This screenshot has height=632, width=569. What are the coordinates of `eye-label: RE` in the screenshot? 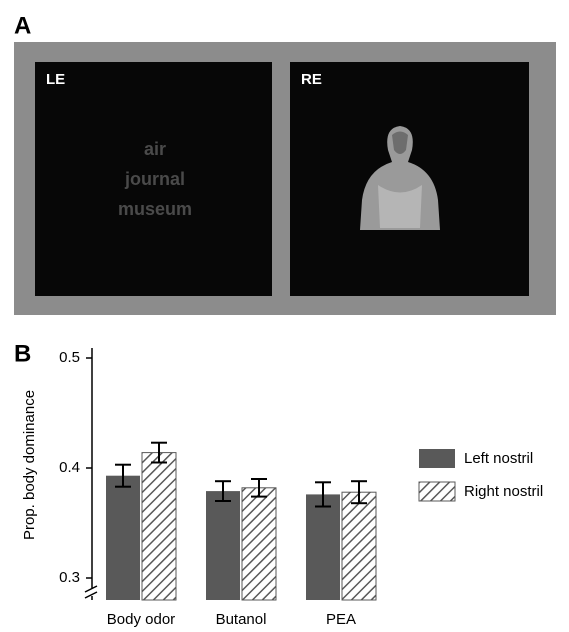 It's located at (311, 79).